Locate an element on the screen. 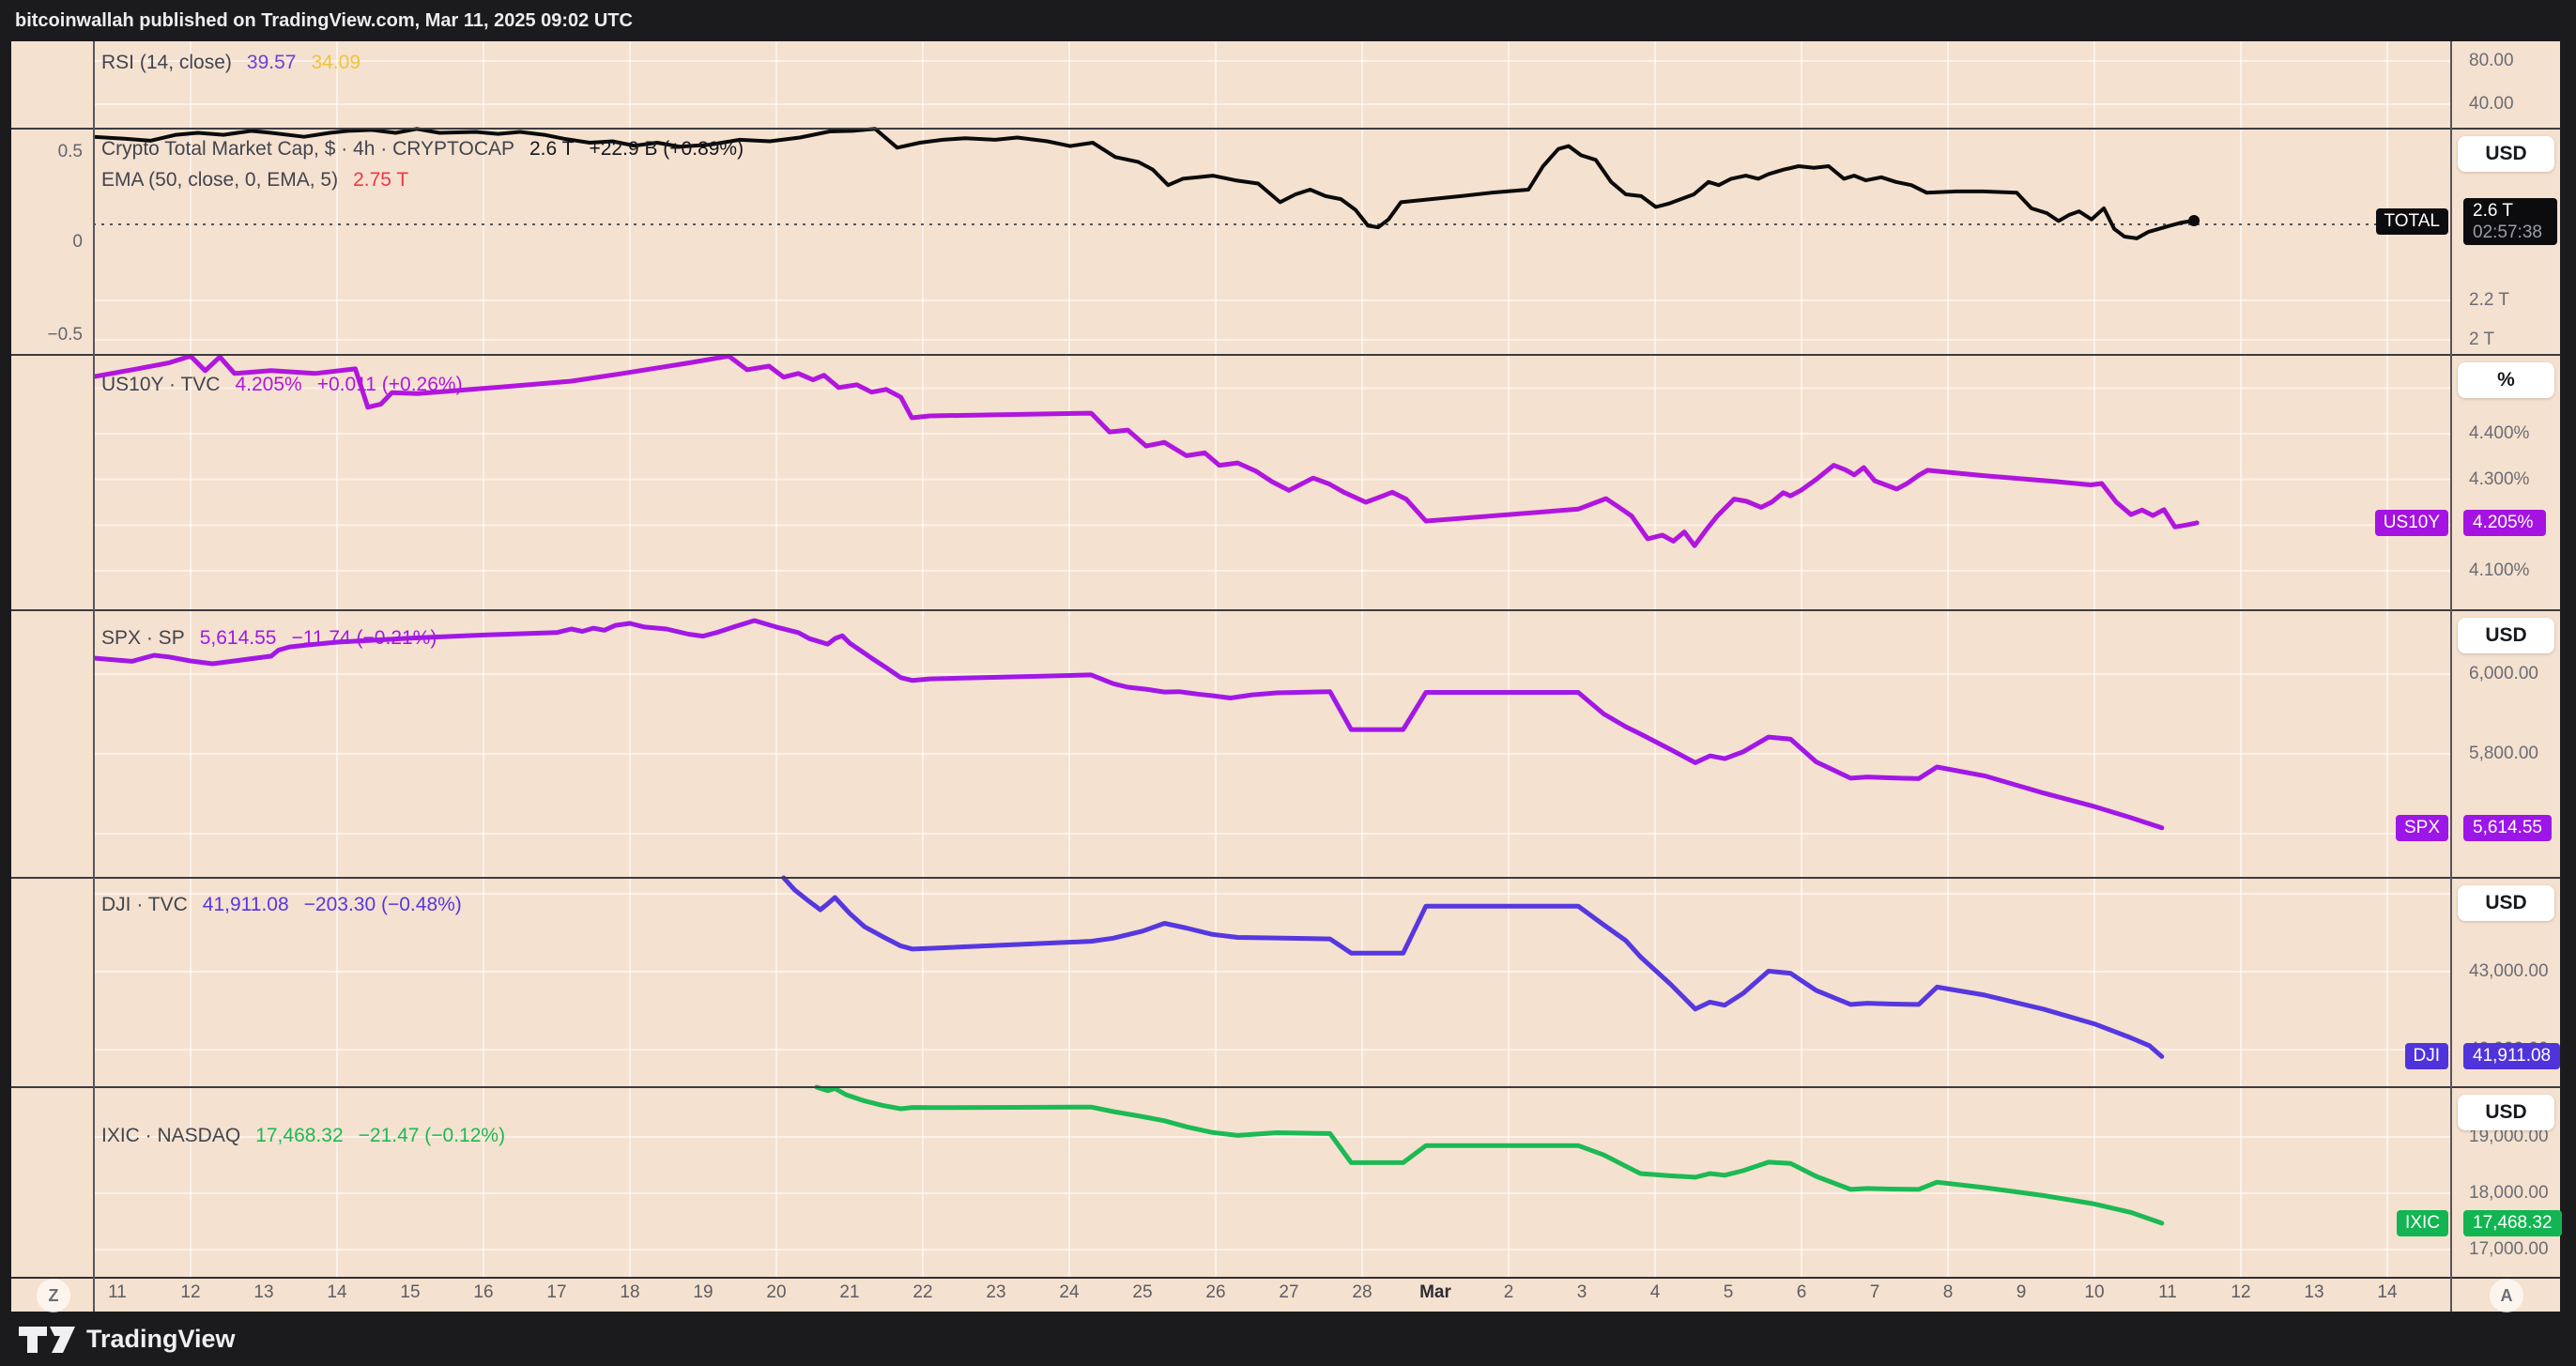 The image size is (2576, 1366). time-label: 15 is located at coordinates (411, 1292).